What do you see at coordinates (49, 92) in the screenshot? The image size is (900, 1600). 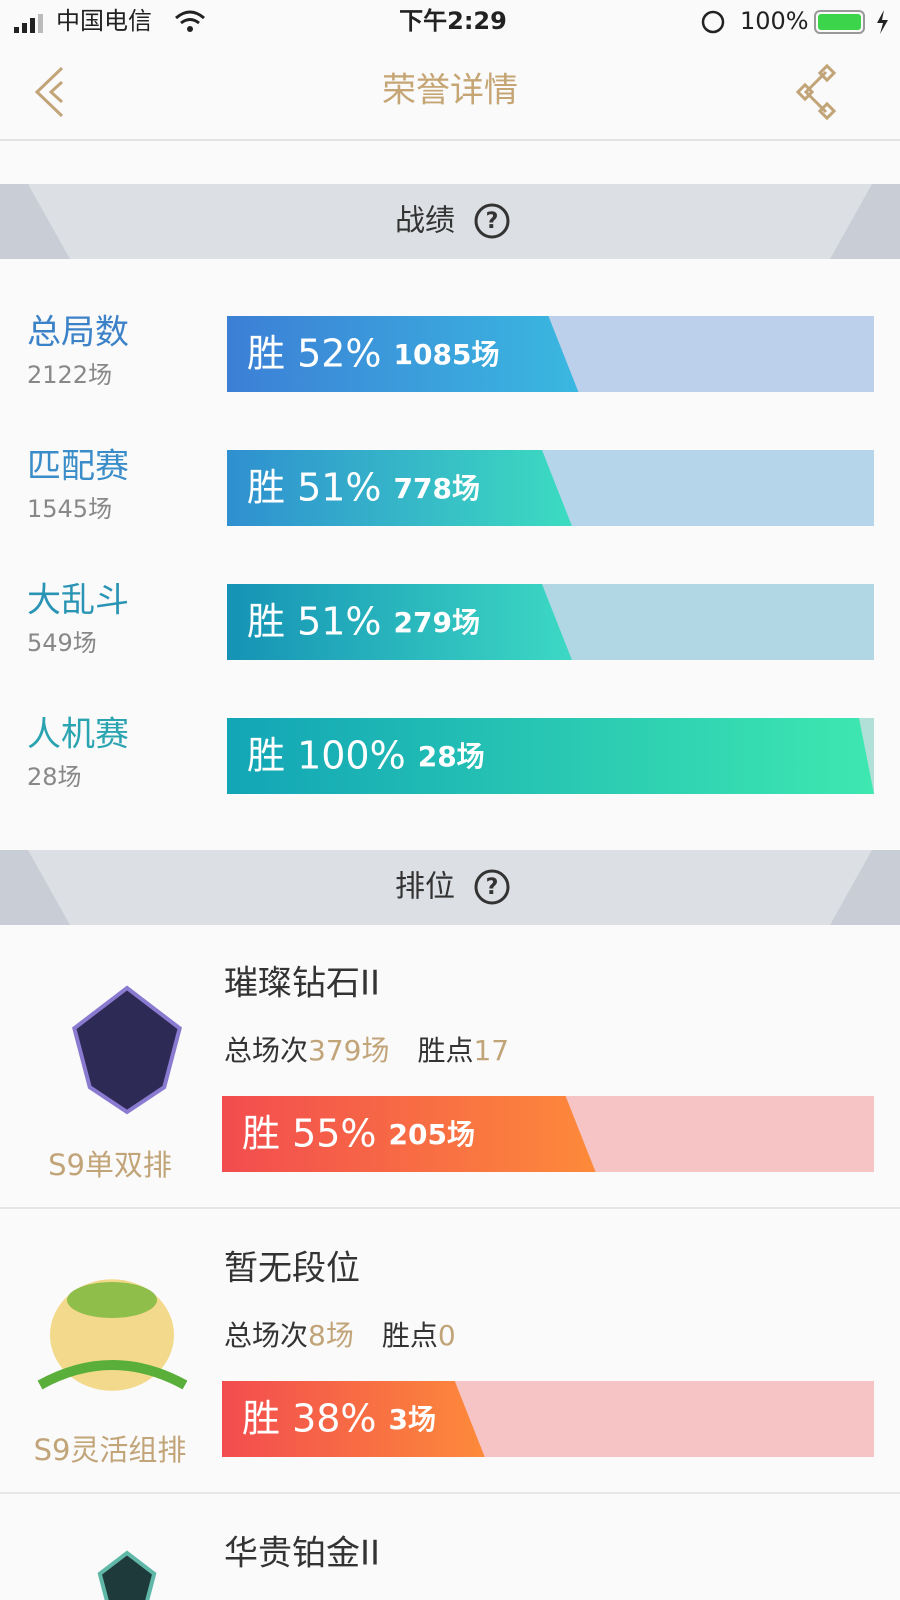 I see `back-button` at bounding box center [49, 92].